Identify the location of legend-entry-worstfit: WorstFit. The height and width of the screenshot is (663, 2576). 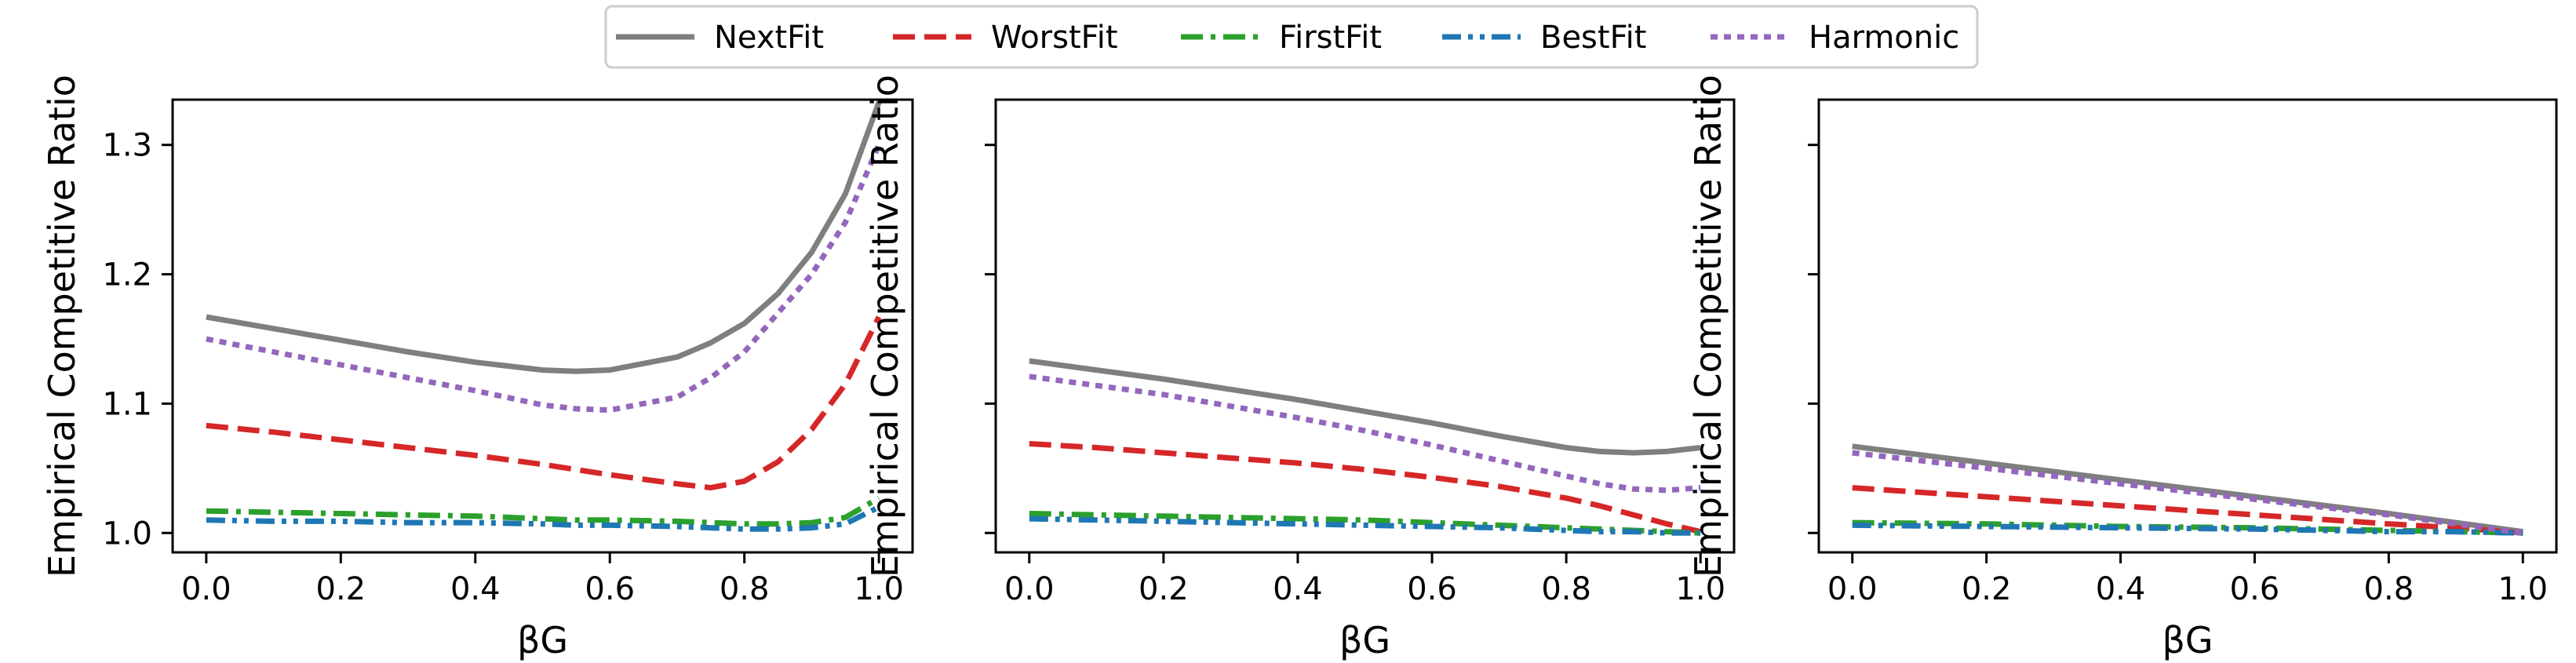
(1005, 38).